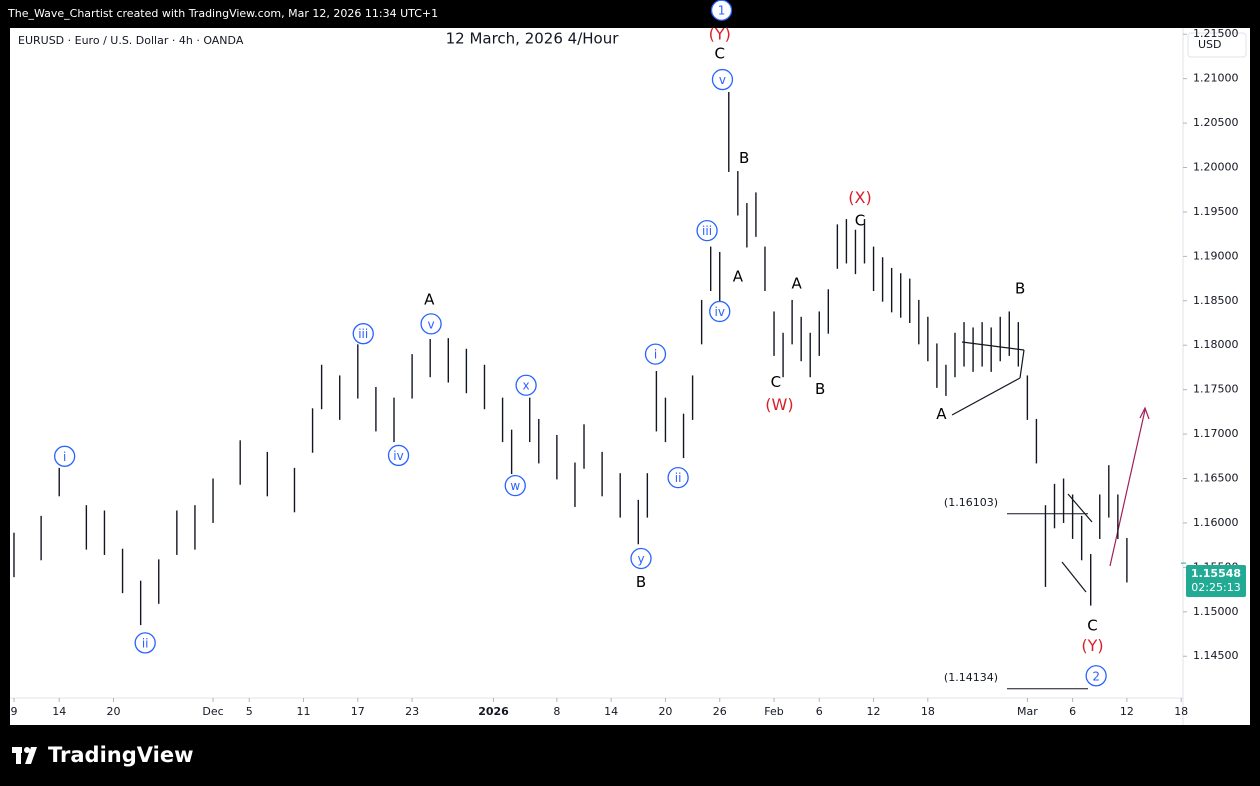 This screenshot has width=1260, height=786. What do you see at coordinates (971, 502) in the screenshot?
I see `level-label: (1.16103)` at bounding box center [971, 502].